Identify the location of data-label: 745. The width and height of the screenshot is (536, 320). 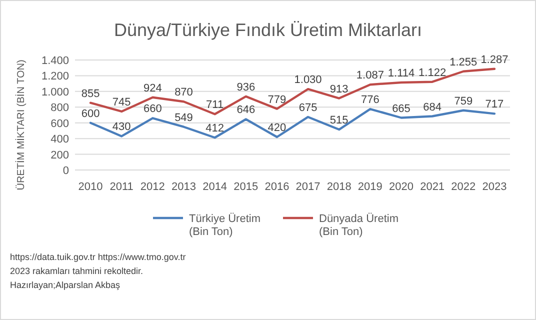
(121, 102).